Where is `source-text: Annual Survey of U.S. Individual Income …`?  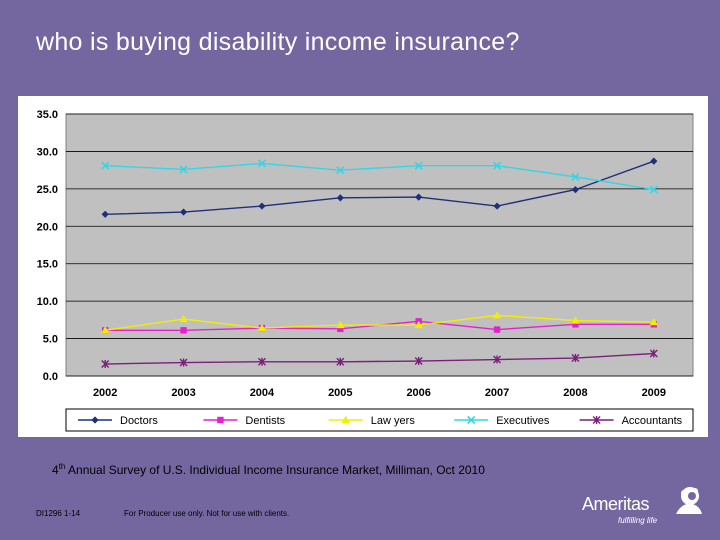
source-text: Annual Survey of U.S. Individual Income … is located at coordinates (275, 470).